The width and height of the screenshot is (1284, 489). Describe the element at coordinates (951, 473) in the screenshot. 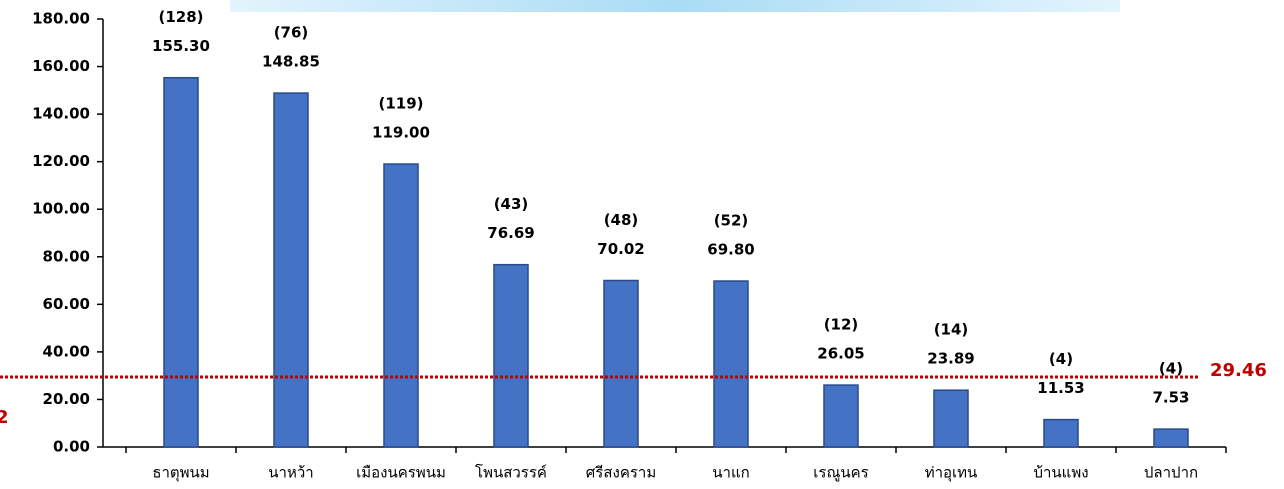

I see `x-tick-label: ท่าอุเทน` at that location.